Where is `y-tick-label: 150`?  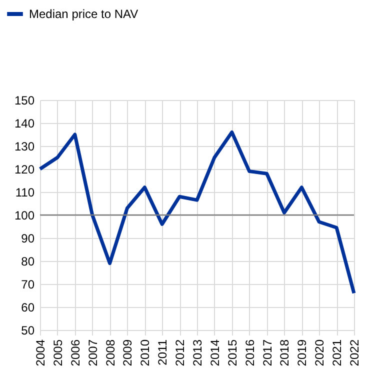 y-tick-label: 150 is located at coordinates (24, 101).